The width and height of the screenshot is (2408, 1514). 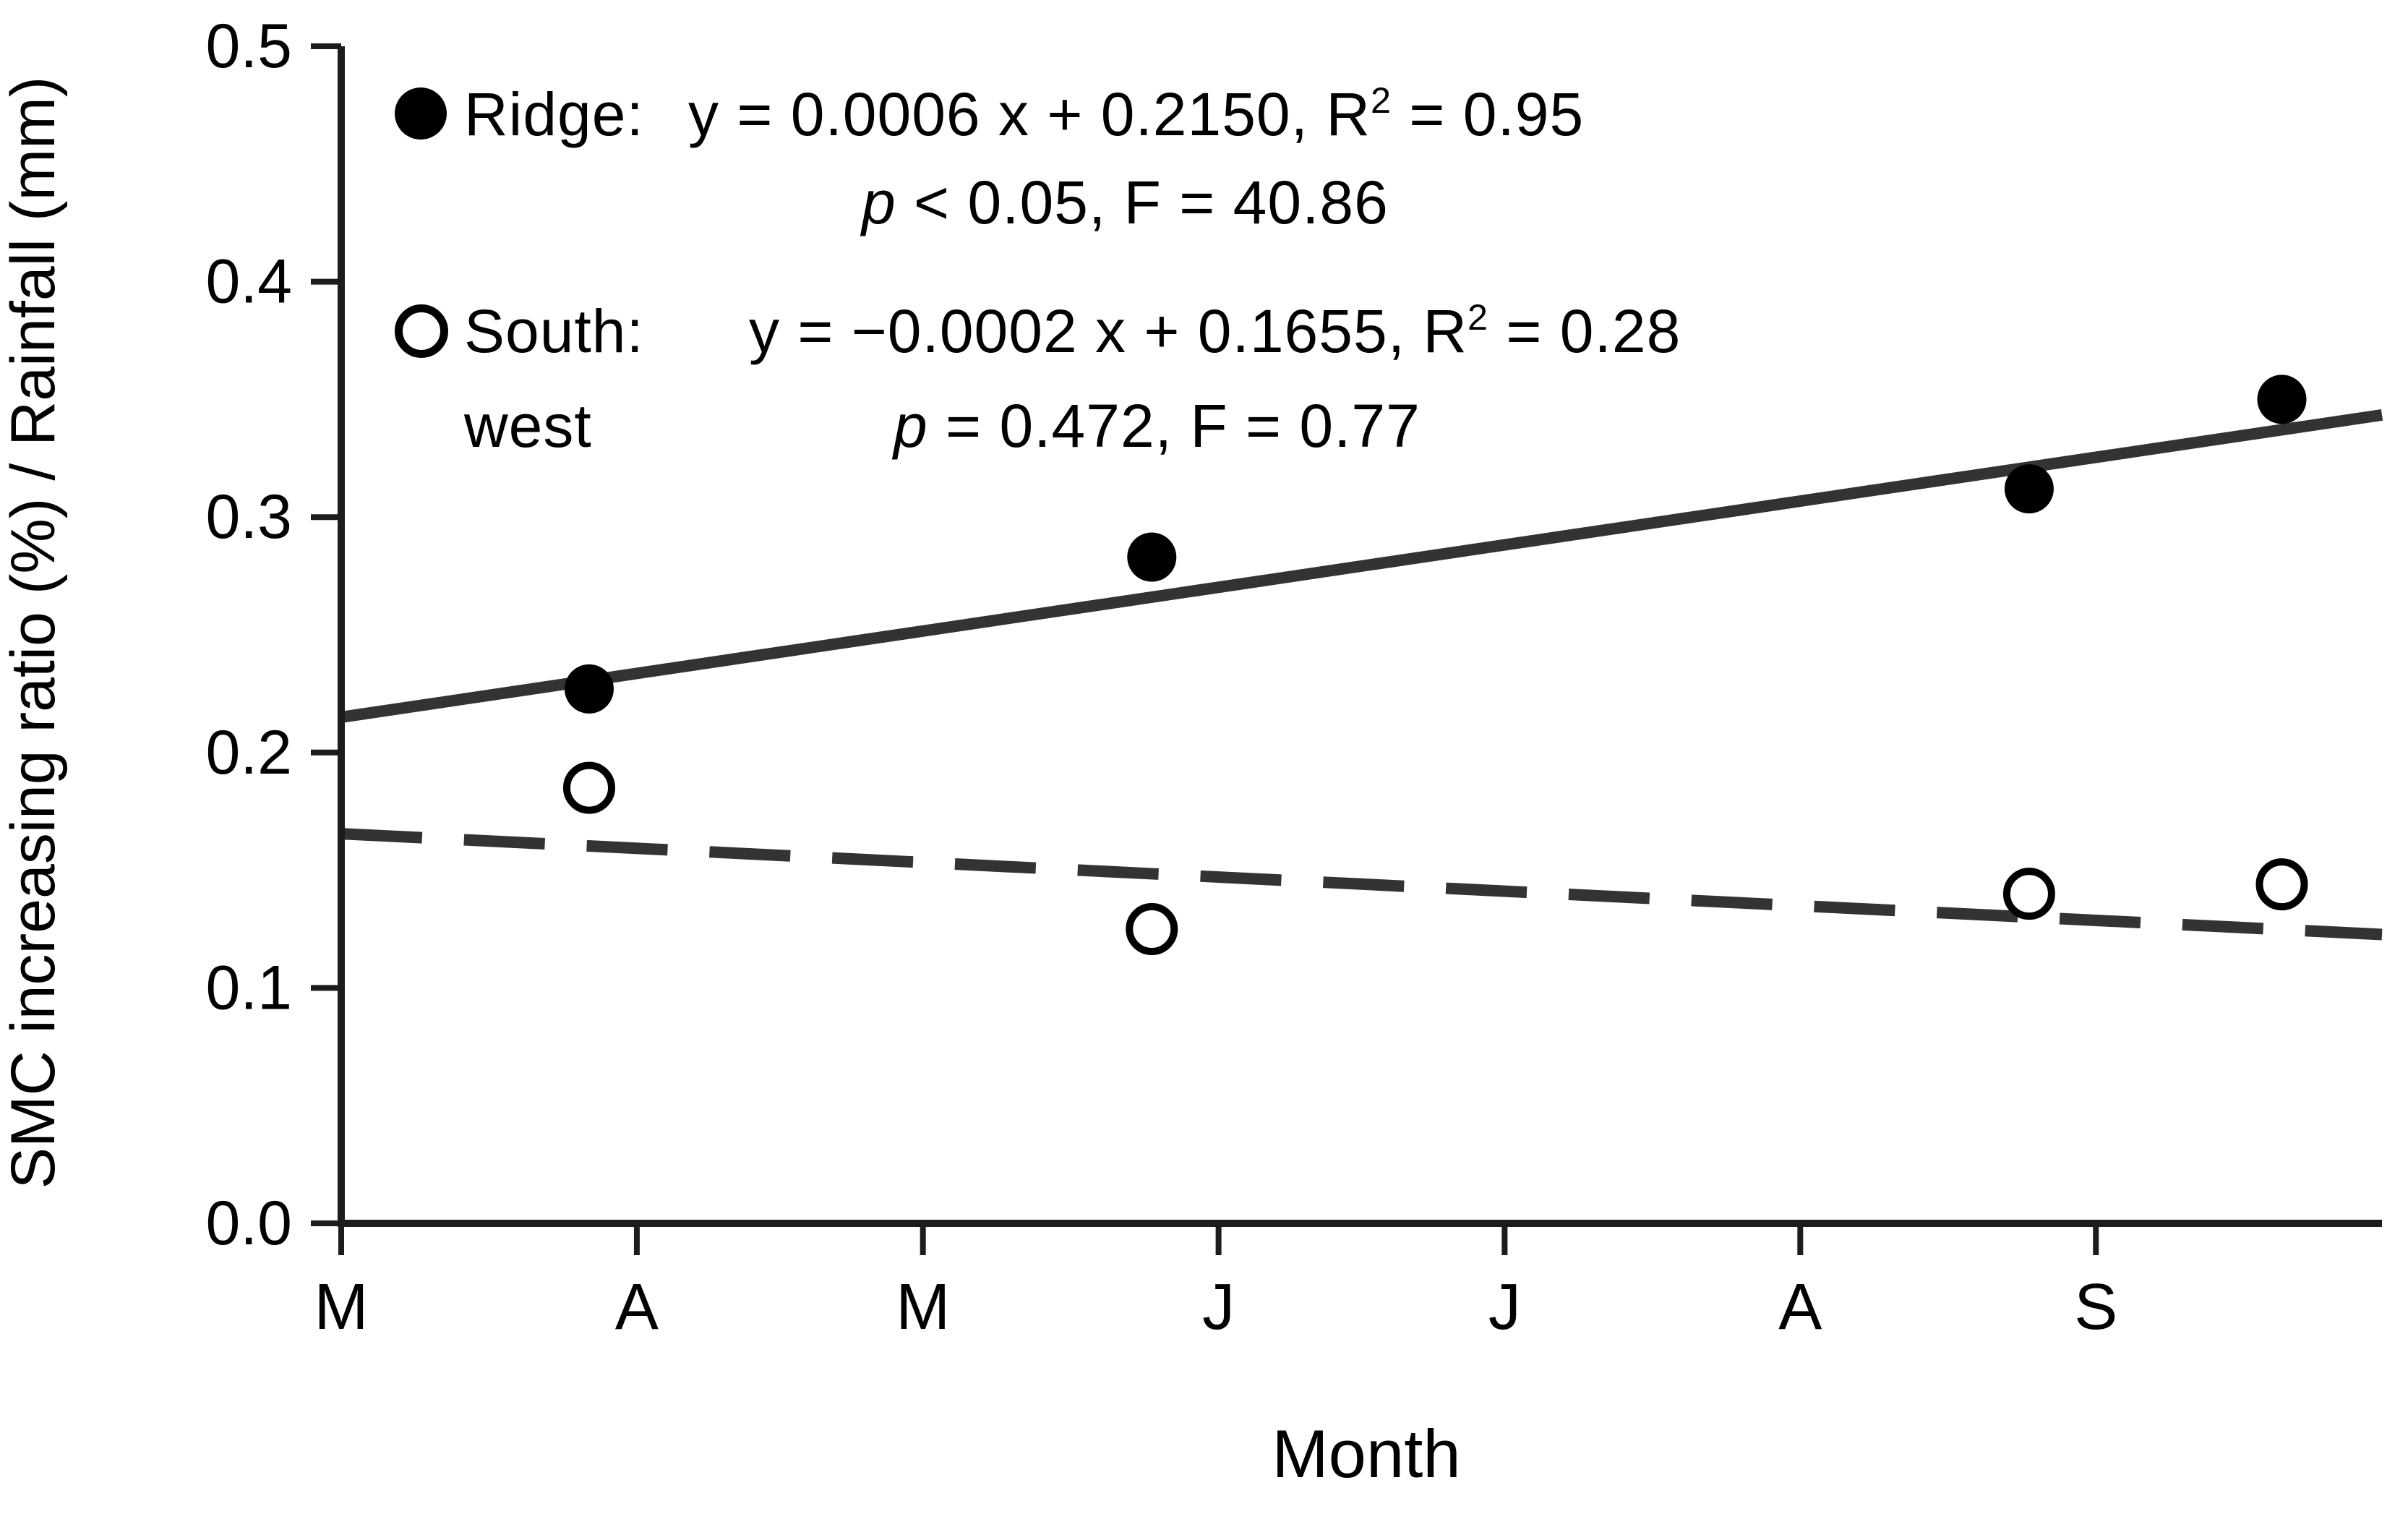 What do you see at coordinates (248, 752) in the screenshot?
I see `y-tick-label: 0.2` at bounding box center [248, 752].